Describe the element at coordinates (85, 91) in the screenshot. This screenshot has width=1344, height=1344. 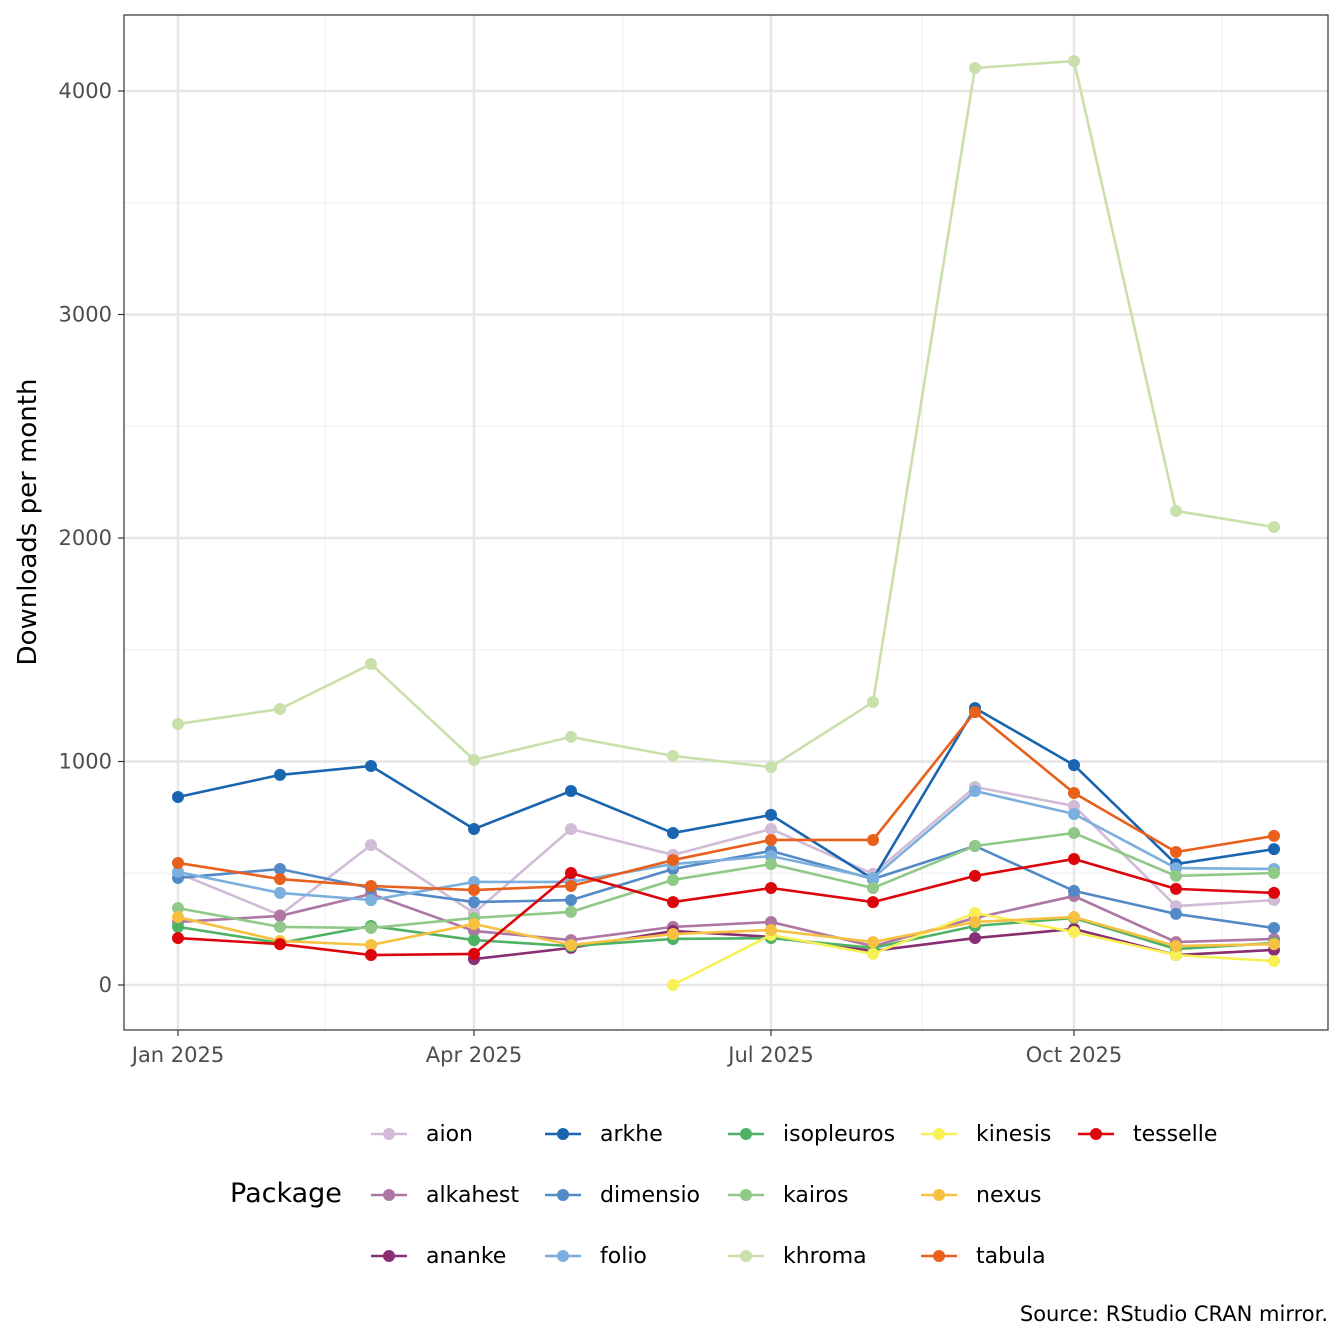
I see `y-tick-label: 4000` at that location.